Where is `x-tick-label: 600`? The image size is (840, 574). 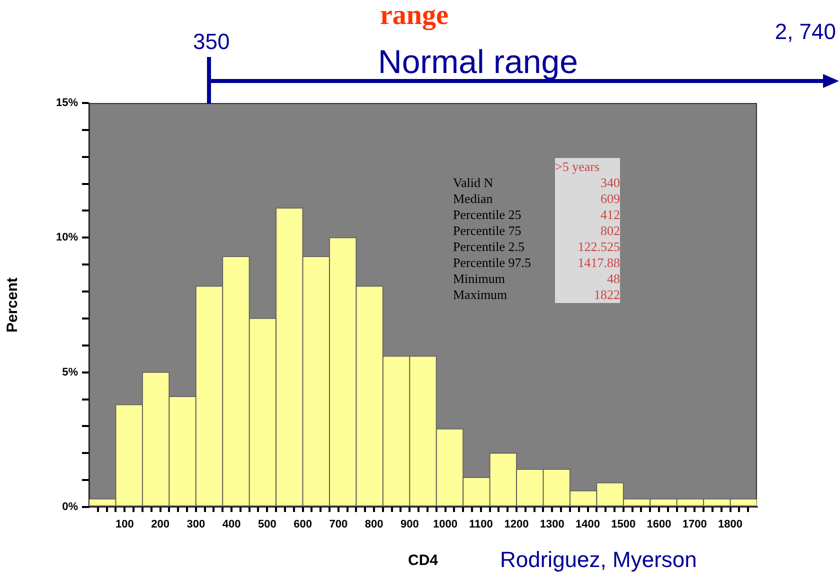
x-tick-label: 600 is located at coordinates (303, 524).